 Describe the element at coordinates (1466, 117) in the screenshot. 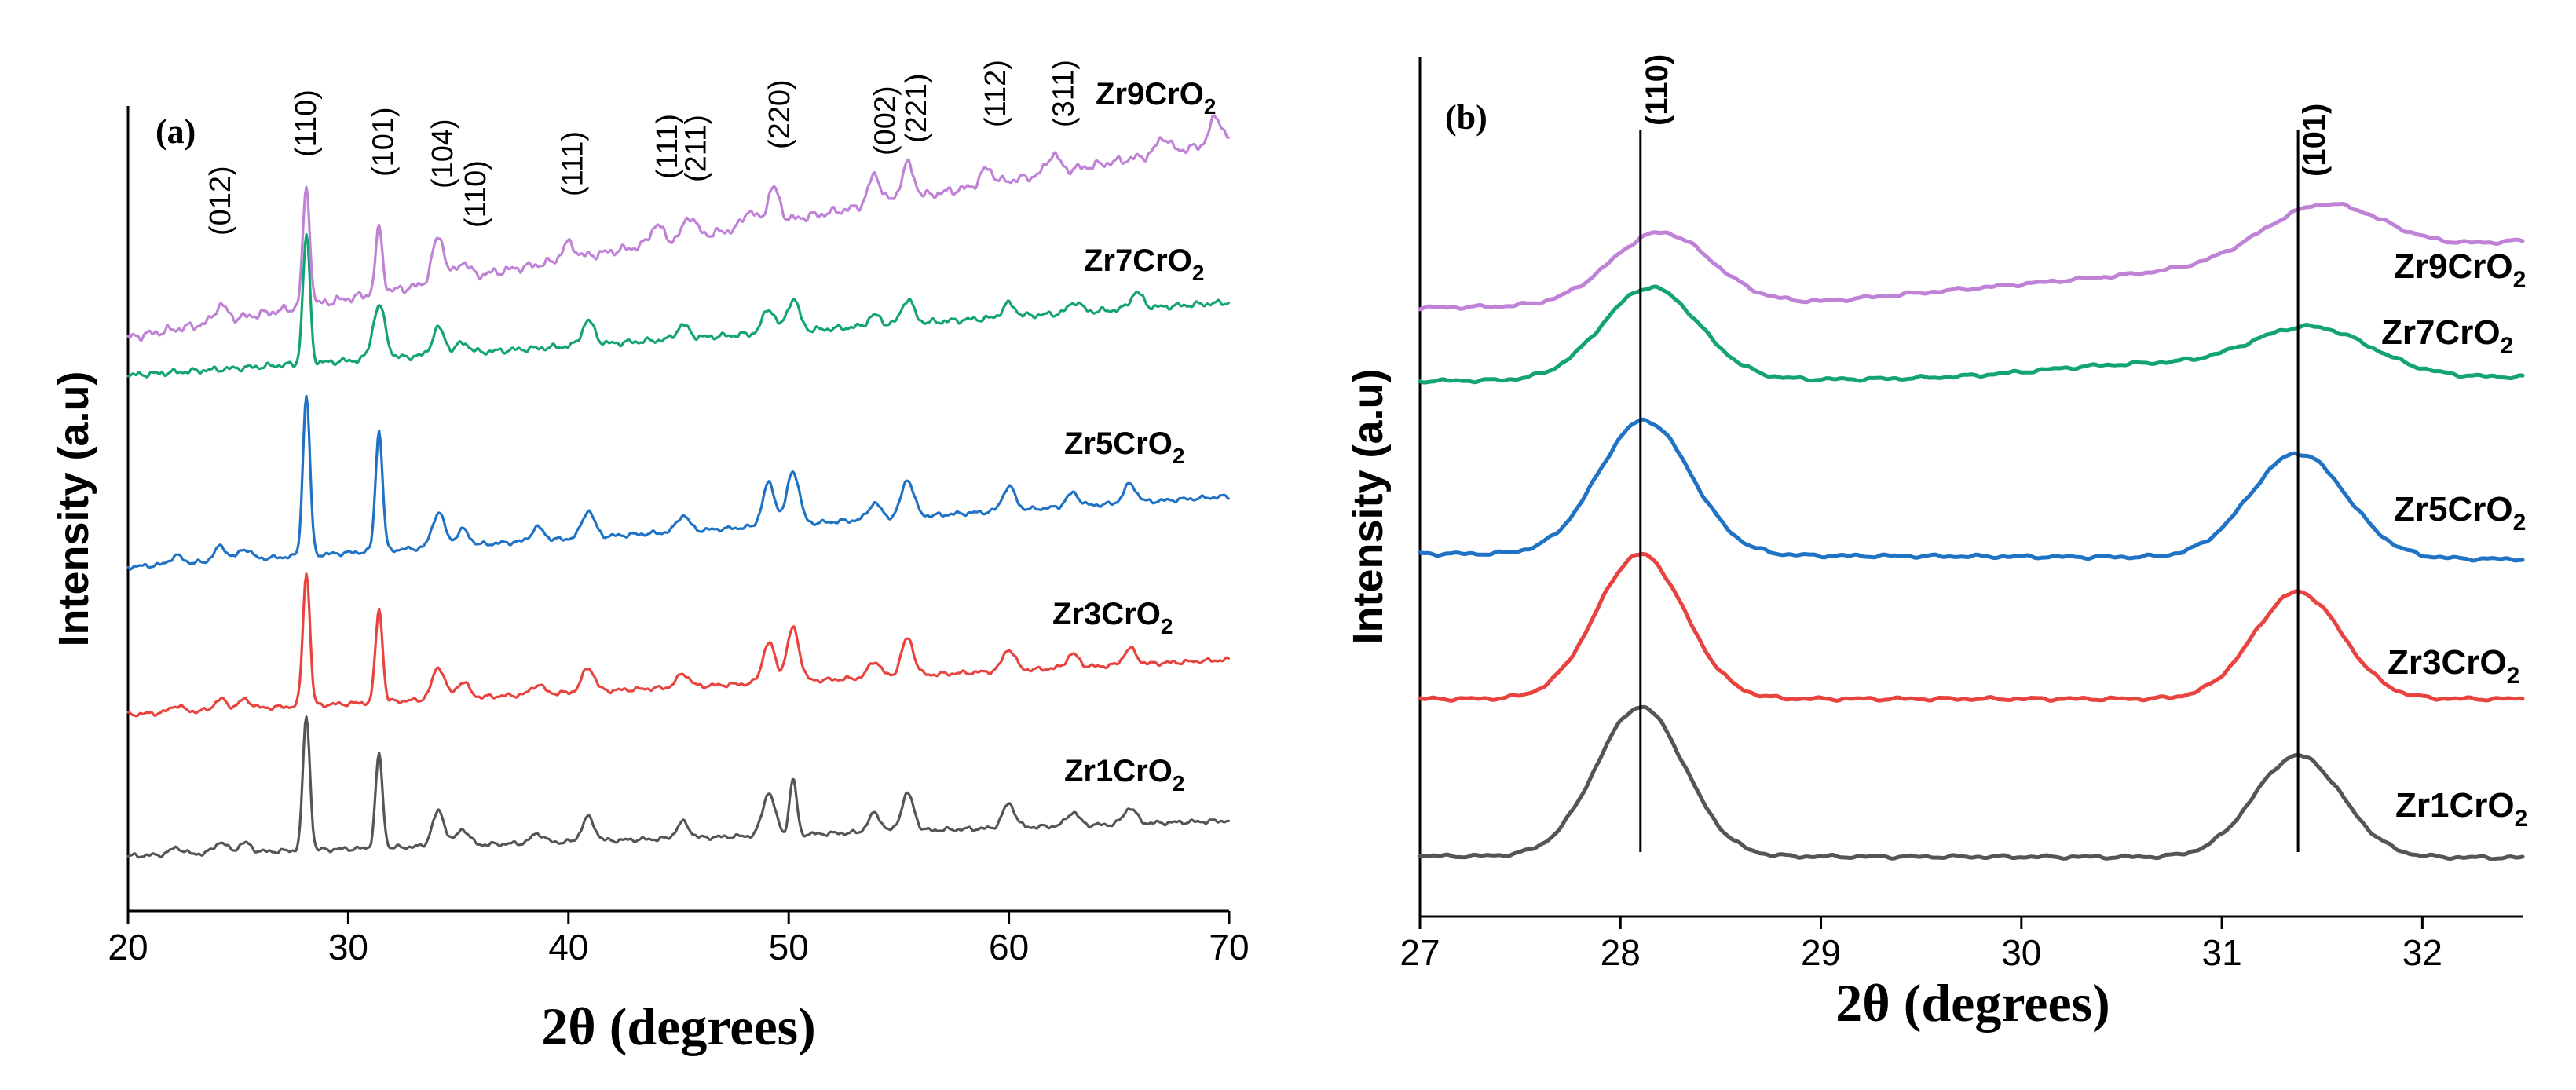

I see `panel-b-label: (b)` at that location.